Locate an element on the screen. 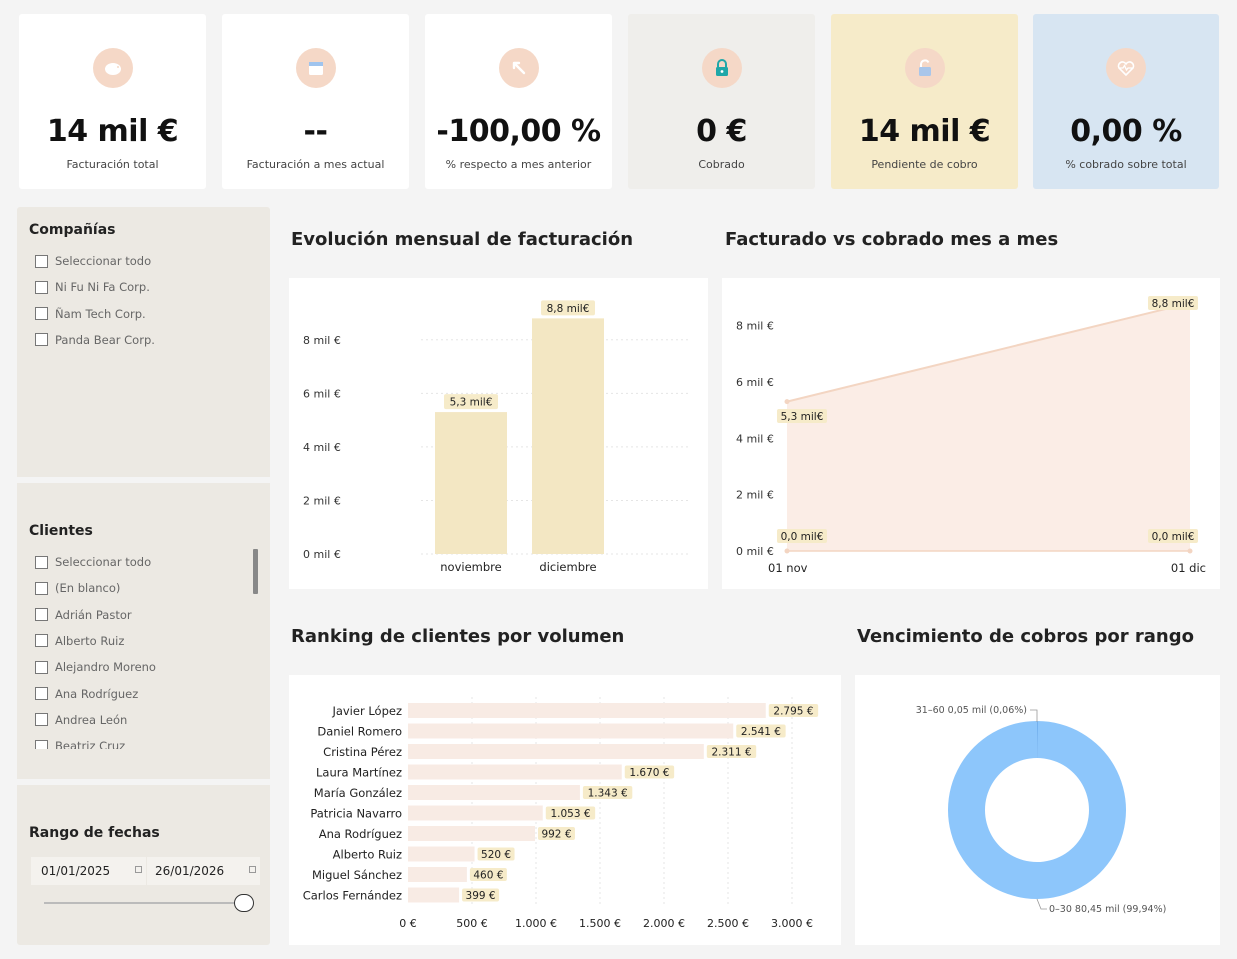 The image size is (1237, 959). data-label: 2.541 € is located at coordinates (761, 732).